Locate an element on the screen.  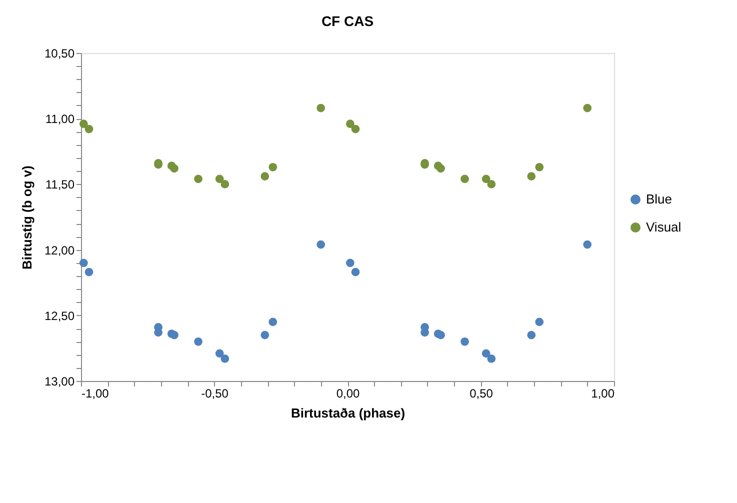
legend-label: Visual is located at coordinates (664, 227).